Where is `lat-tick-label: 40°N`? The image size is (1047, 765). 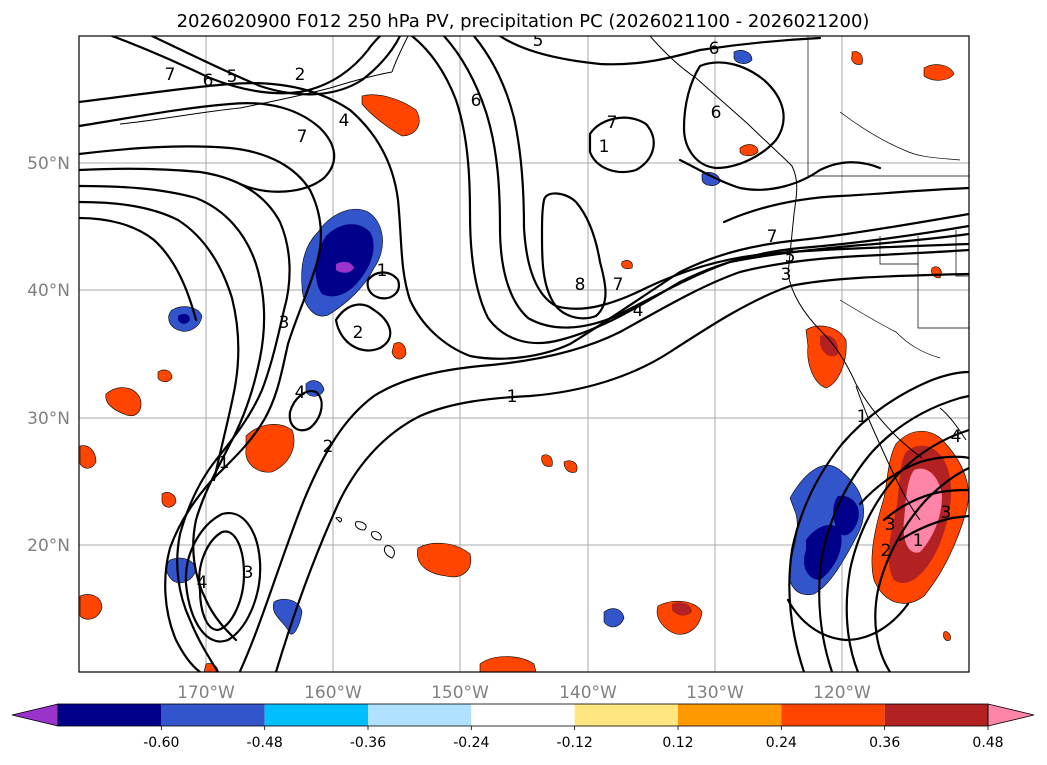
lat-tick-label: 40°N is located at coordinates (48, 291).